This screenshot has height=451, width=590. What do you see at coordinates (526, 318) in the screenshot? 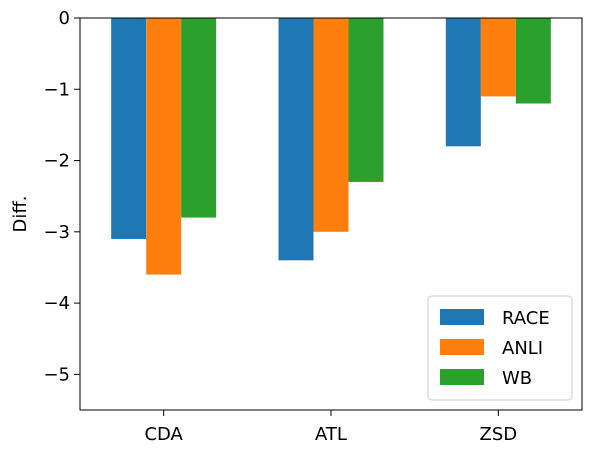
I see `legend-label-race: RACE` at bounding box center [526, 318].